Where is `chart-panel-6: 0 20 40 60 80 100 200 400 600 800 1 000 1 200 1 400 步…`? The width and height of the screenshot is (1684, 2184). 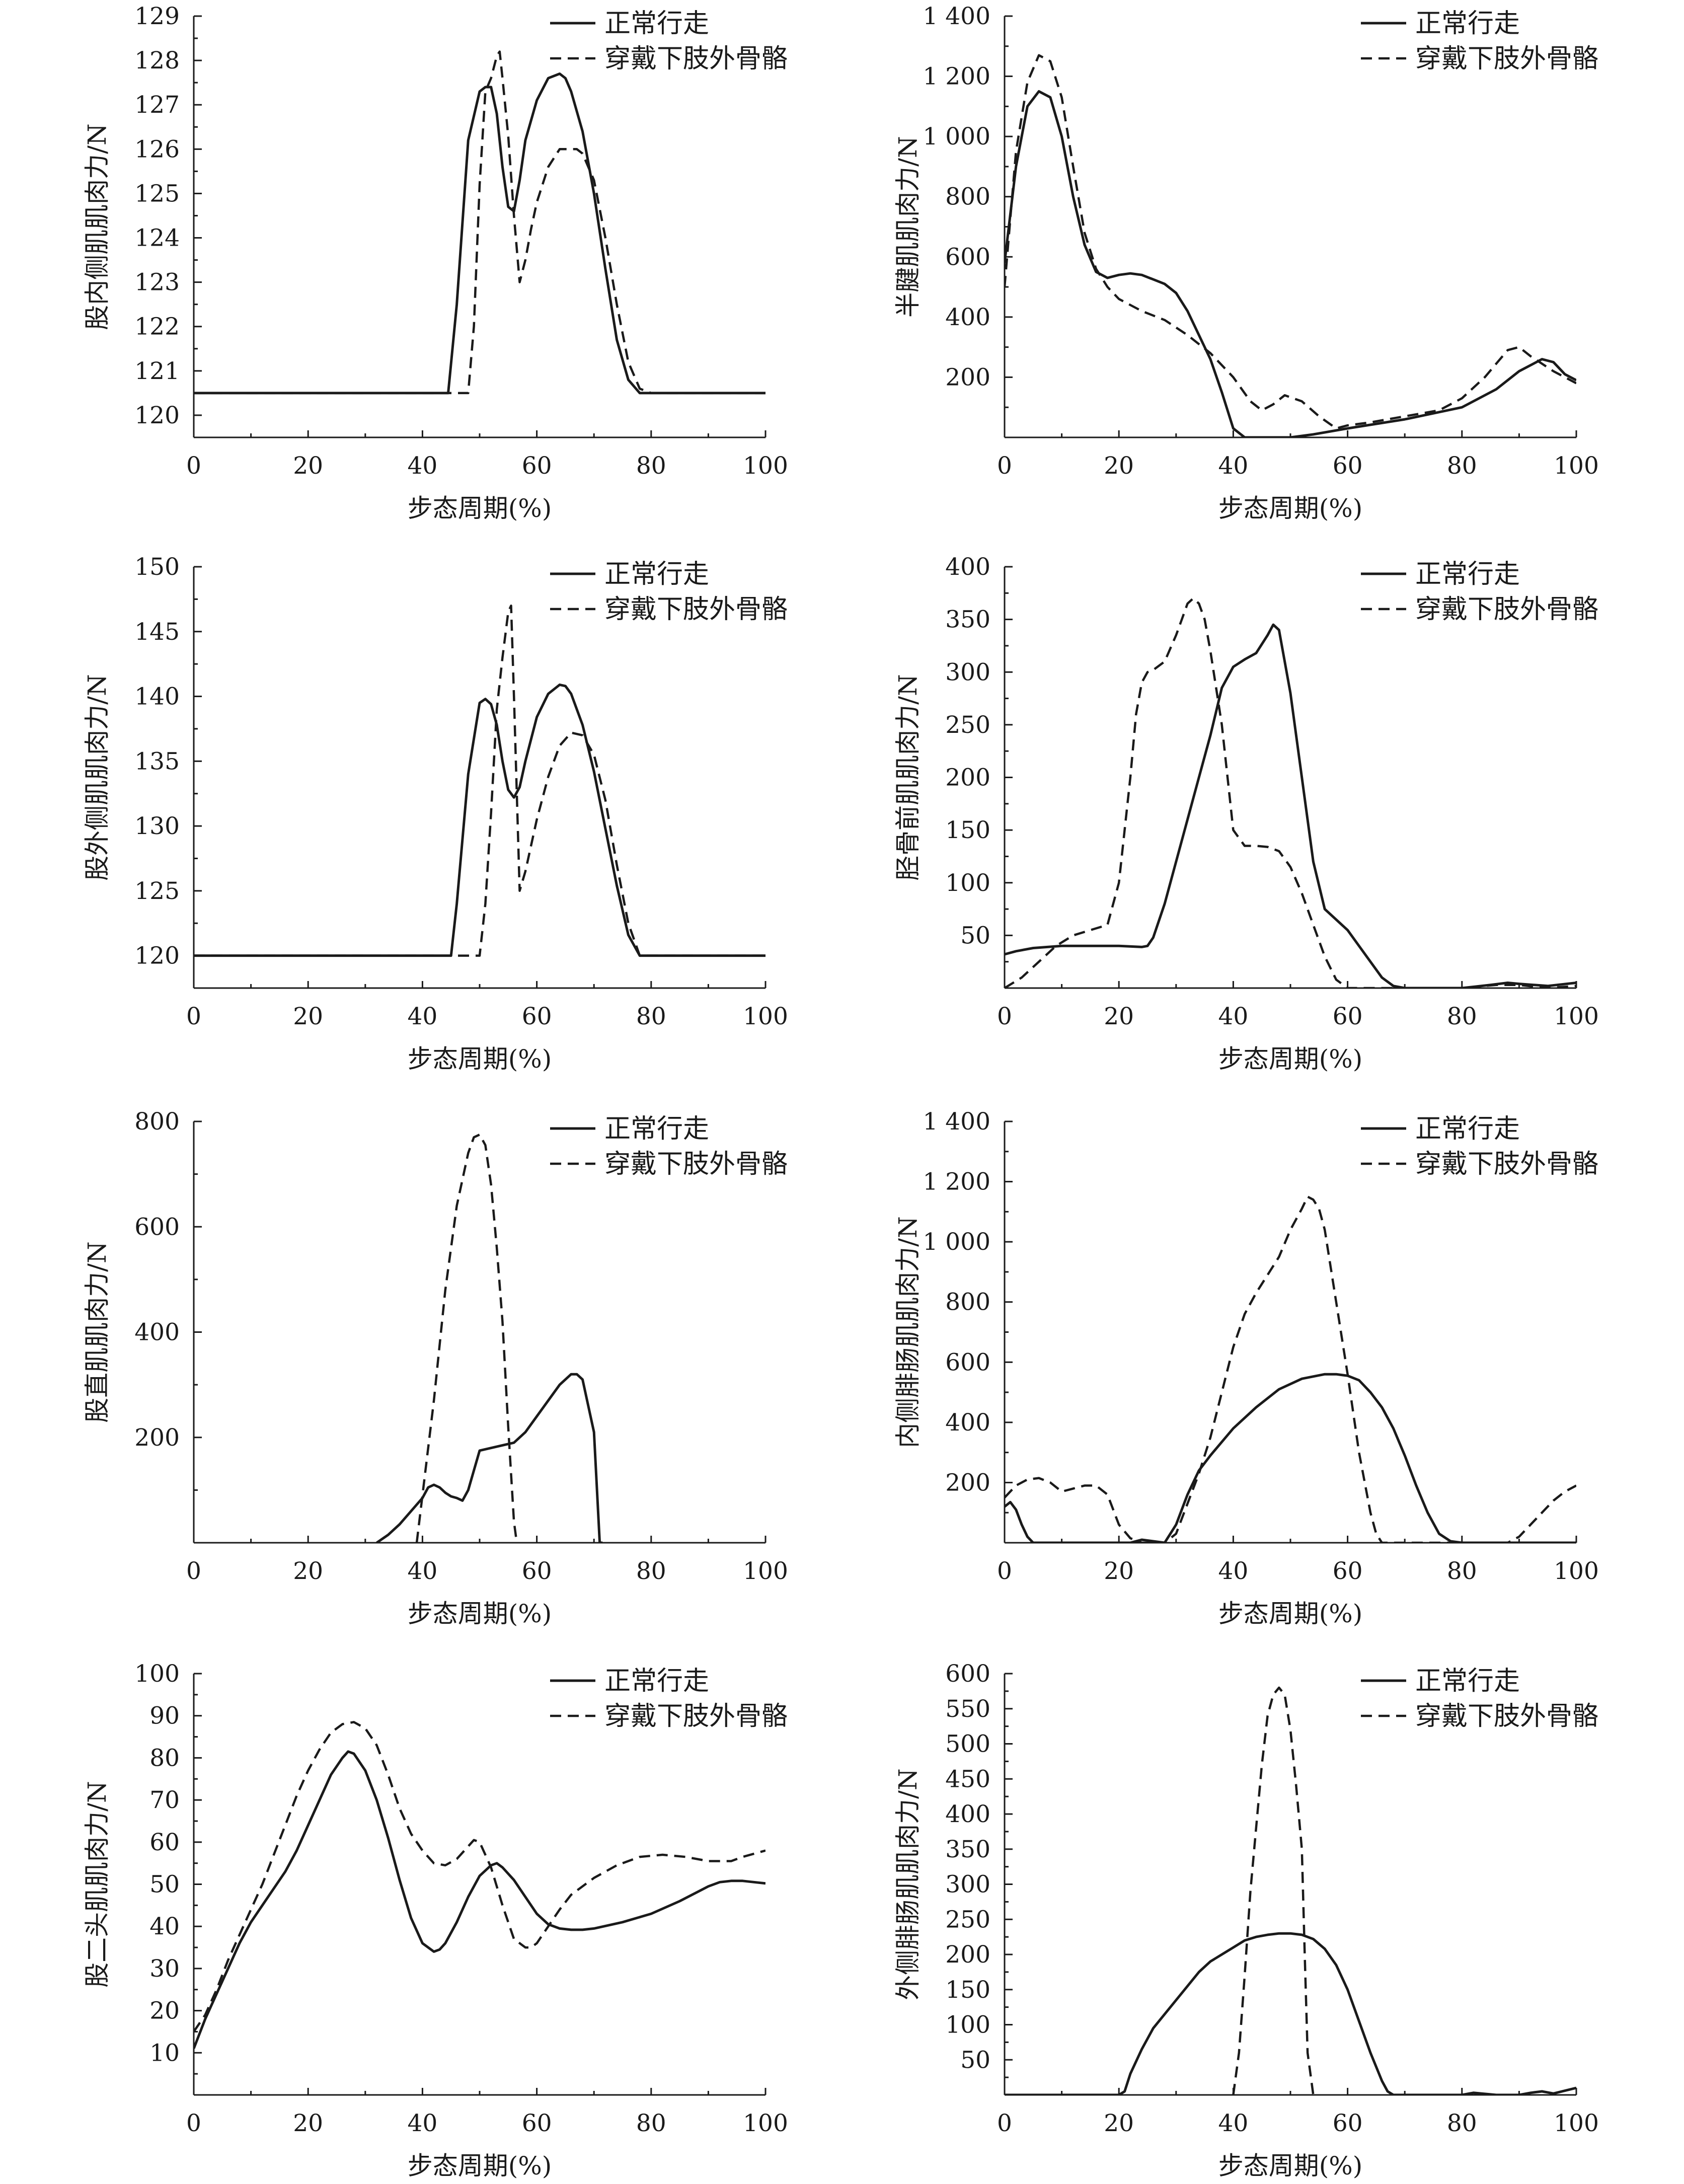 chart-panel-6: 0 20 40 60 80 100 200 400 600 800 1 000 1 200 1 400 步… is located at coordinates (1246, 1368).